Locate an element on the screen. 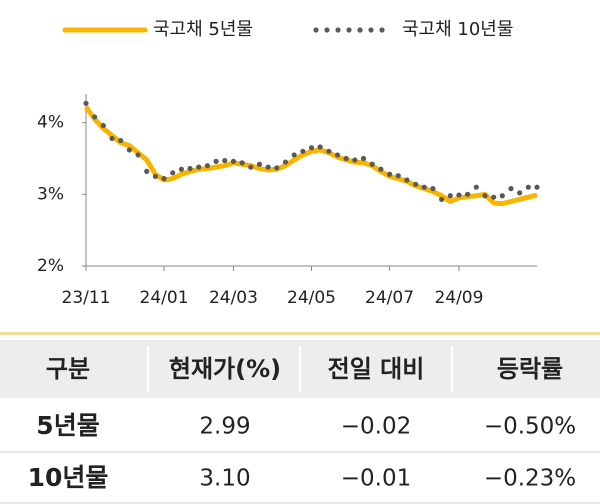 The image size is (600, 504). table-cell: −0.01 is located at coordinates (376, 479).